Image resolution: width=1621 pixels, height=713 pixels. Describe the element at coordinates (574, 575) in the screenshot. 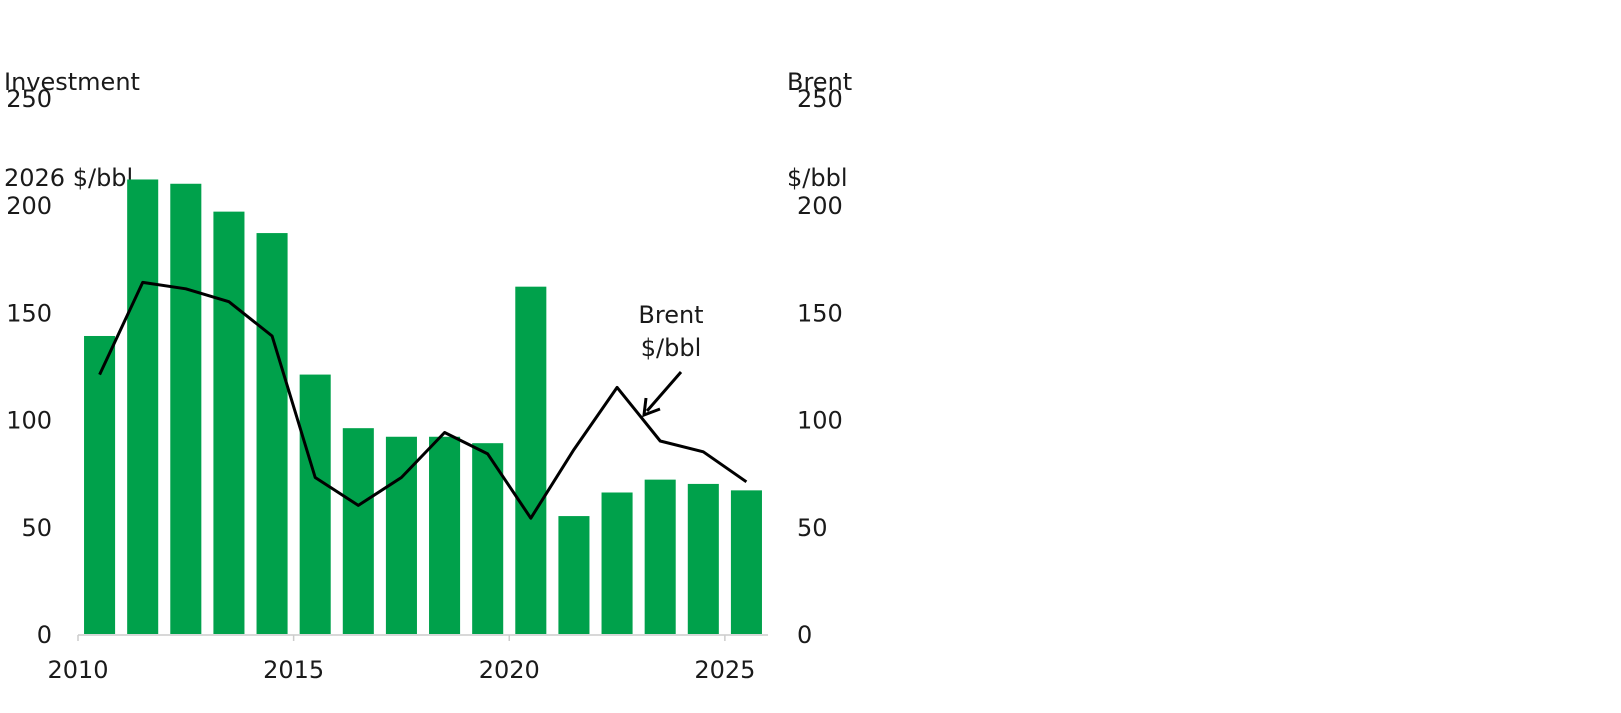

I see `investment-bar-2021` at that location.